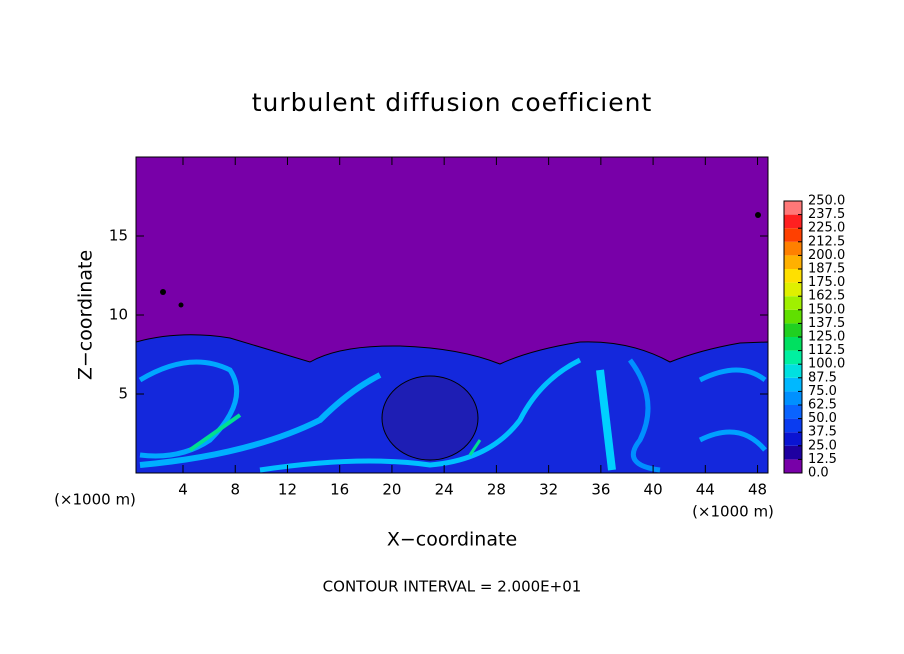 Image resolution: width=904 pixels, height=654 pixels. I want to click on colorbar-label: 150.0, so click(826, 309).